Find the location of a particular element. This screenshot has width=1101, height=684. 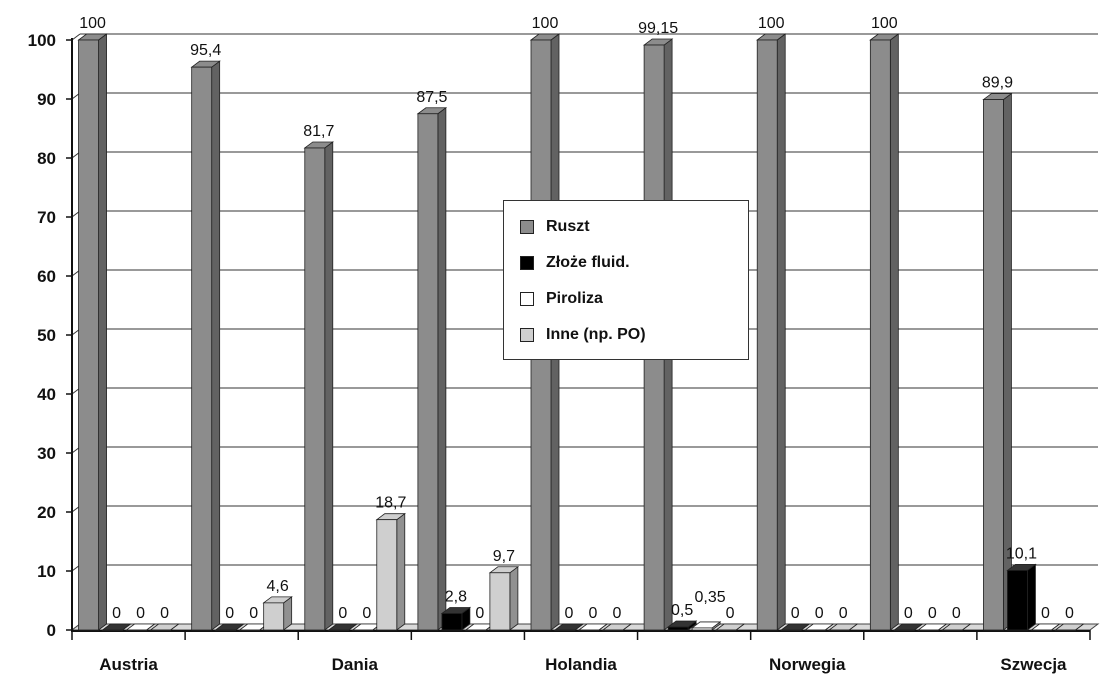

legend-label-inne: Inne (np. PO) is located at coordinates (596, 334).